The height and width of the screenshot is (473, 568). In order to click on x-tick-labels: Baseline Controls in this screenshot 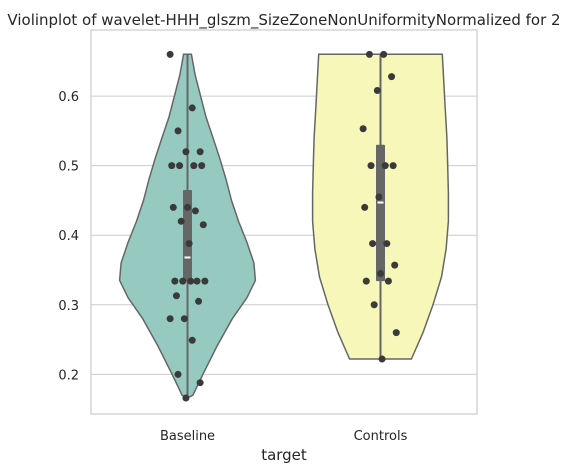, I will do `click(284, 436)`.